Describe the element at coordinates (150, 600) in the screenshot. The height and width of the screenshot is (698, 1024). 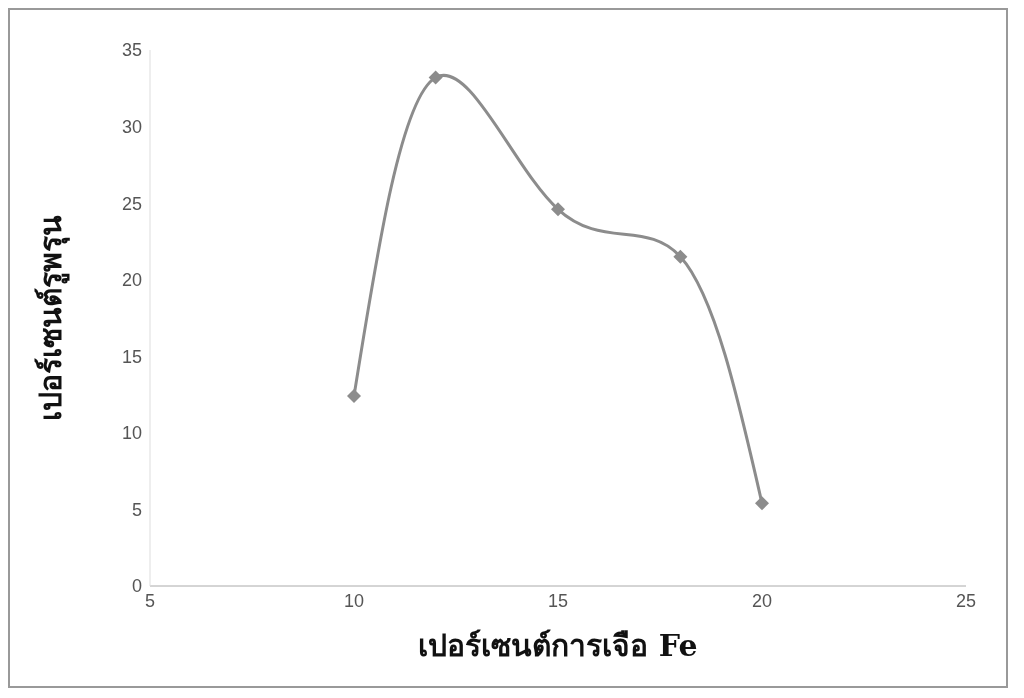
I see `x-tick-label: 5` at that location.